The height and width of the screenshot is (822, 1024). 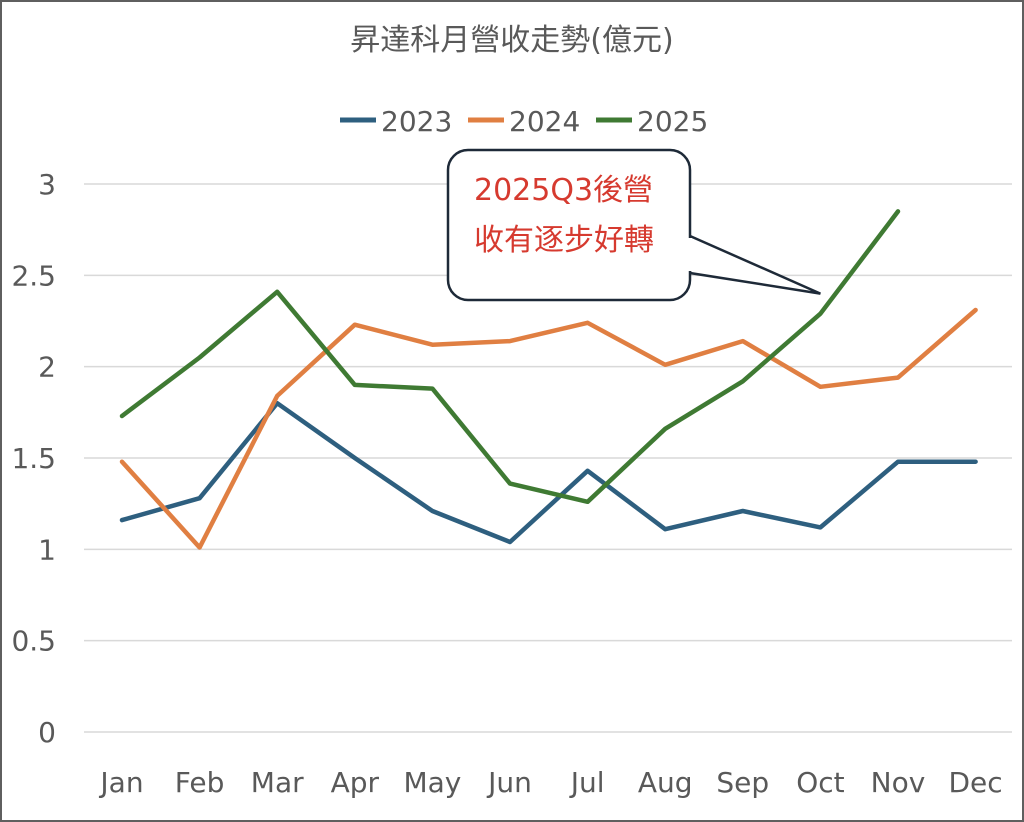 What do you see at coordinates (564, 240) in the screenshot?
I see `callout-line-2: 收有逐步好轉` at bounding box center [564, 240].